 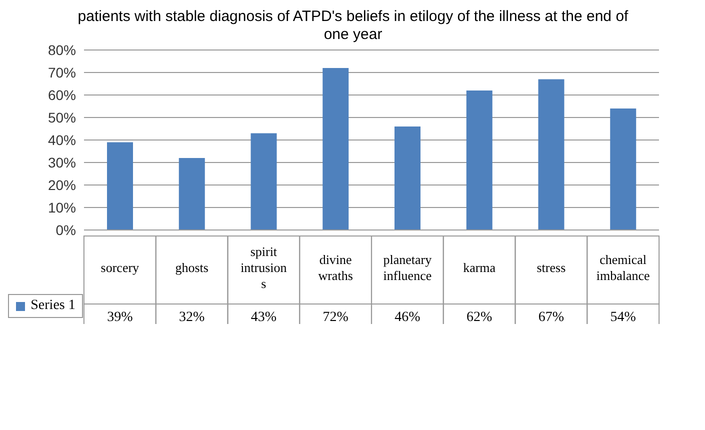 What do you see at coordinates (62, 117) in the screenshot?
I see `y-tick-label: 50%` at bounding box center [62, 117].